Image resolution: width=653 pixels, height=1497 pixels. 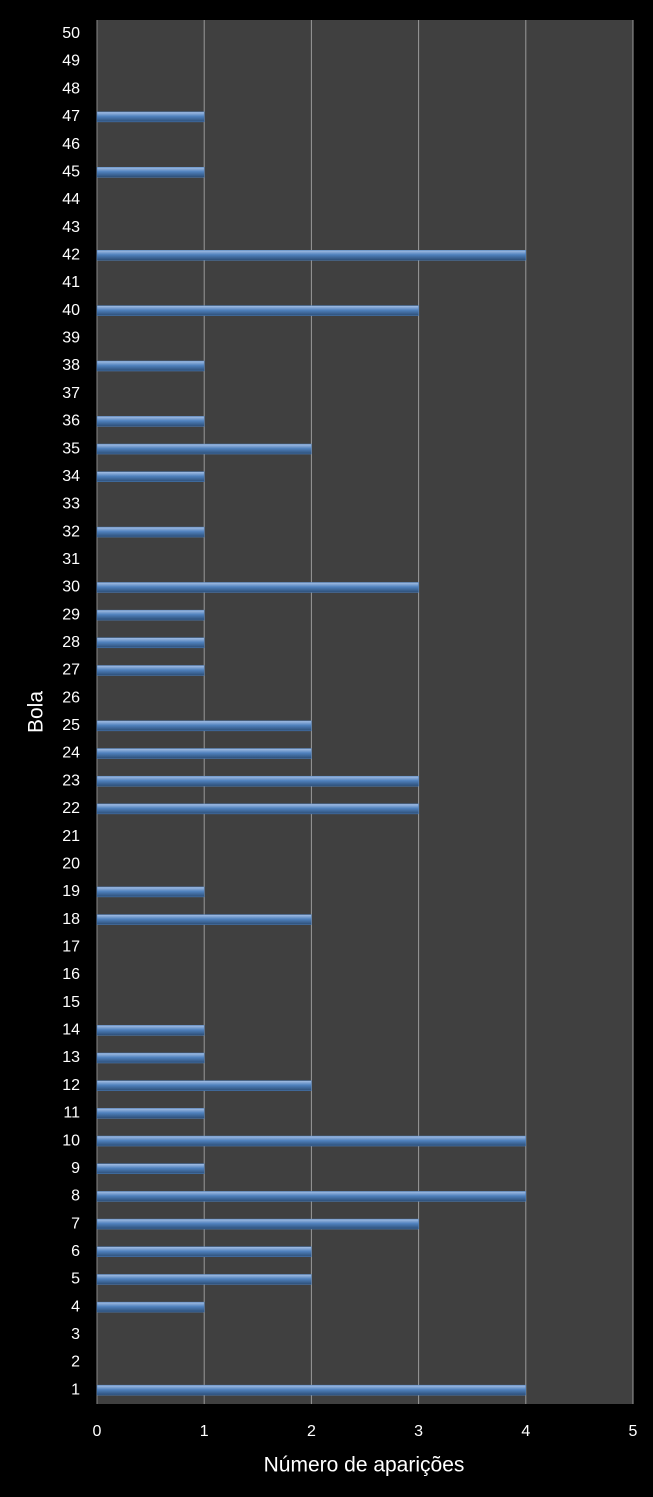 What do you see at coordinates (71, 891) in the screenshot?
I see `y-tick-label: 19` at bounding box center [71, 891].